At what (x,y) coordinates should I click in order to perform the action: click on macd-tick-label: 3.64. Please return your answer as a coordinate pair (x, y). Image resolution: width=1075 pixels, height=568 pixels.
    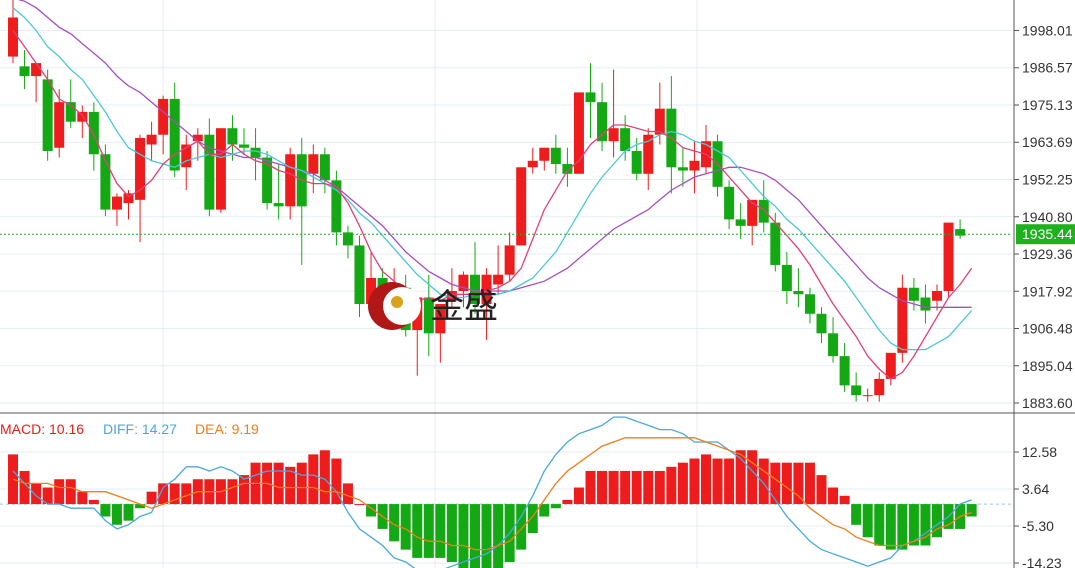
    Looking at the image, I should click on (1035, 489).